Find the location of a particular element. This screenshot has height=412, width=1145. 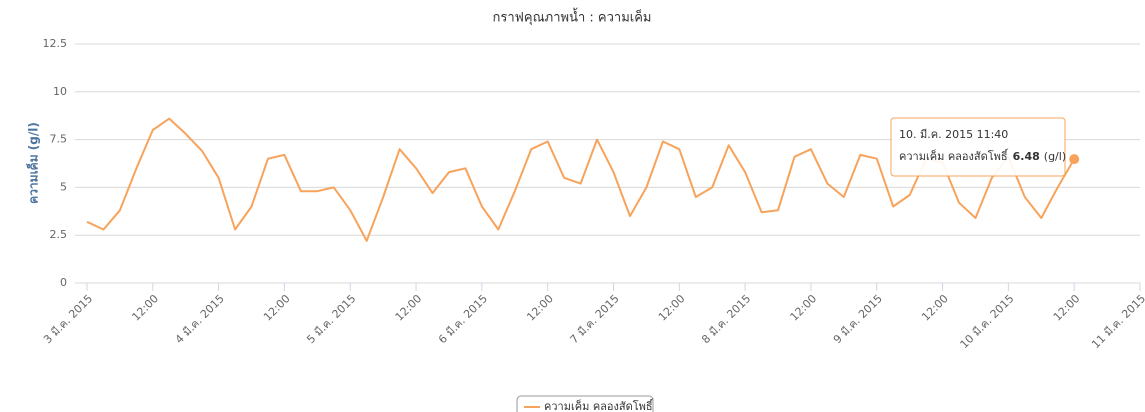

y-axis-label: ความเค็ม (g/l) is located at coordinates (33, 163).